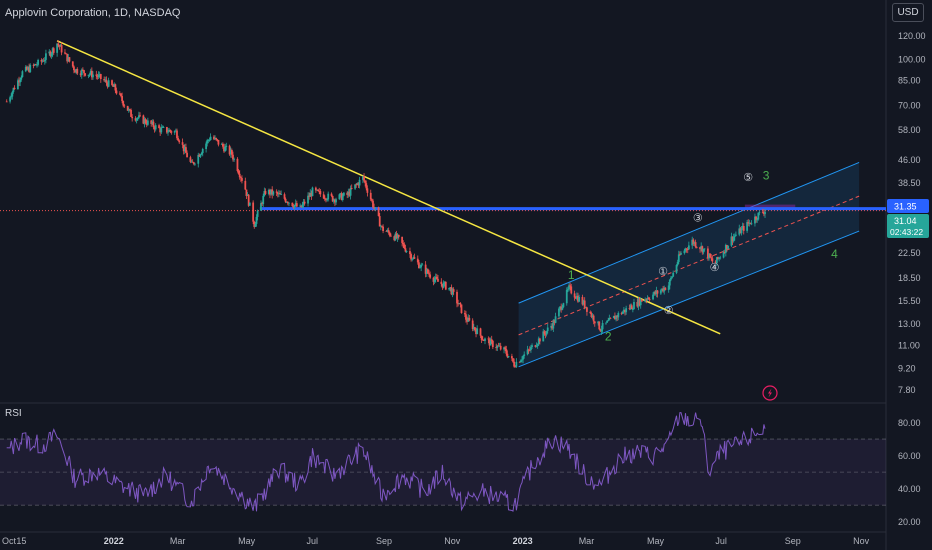  What do you see at coordinates (909, 253) in the screenshot?
I see `price-tick-label: 22.50` at bounding box center [909, 253].